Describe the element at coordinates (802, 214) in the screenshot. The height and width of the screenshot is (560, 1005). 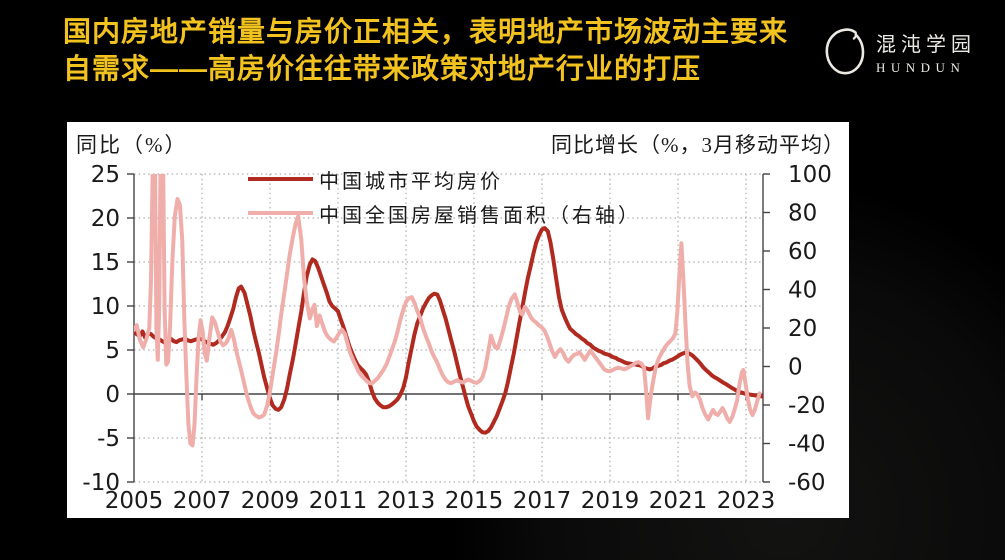
I see `svg-text: 80` at that location.